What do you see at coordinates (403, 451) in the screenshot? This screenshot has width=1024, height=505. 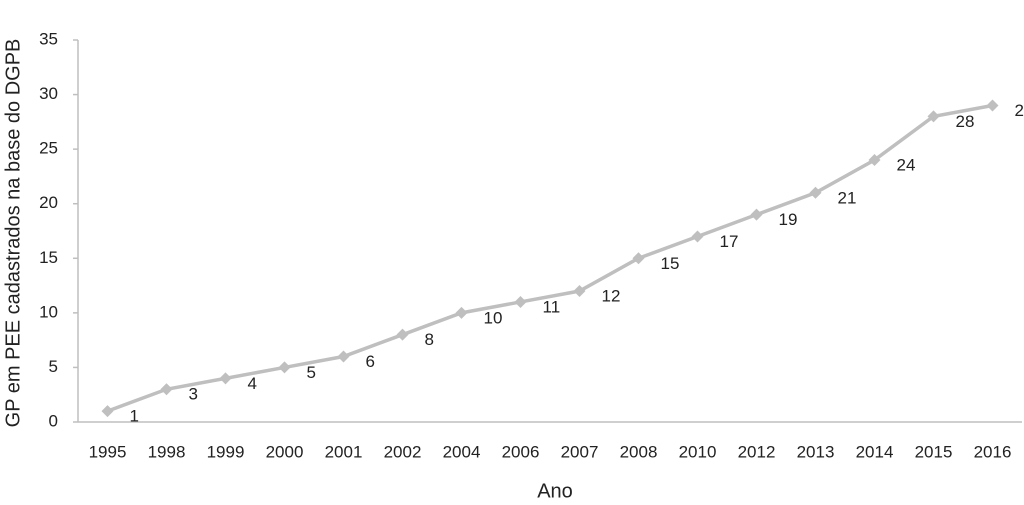 I see `x-tick-label: 2002` at bounding box center [403, 451].